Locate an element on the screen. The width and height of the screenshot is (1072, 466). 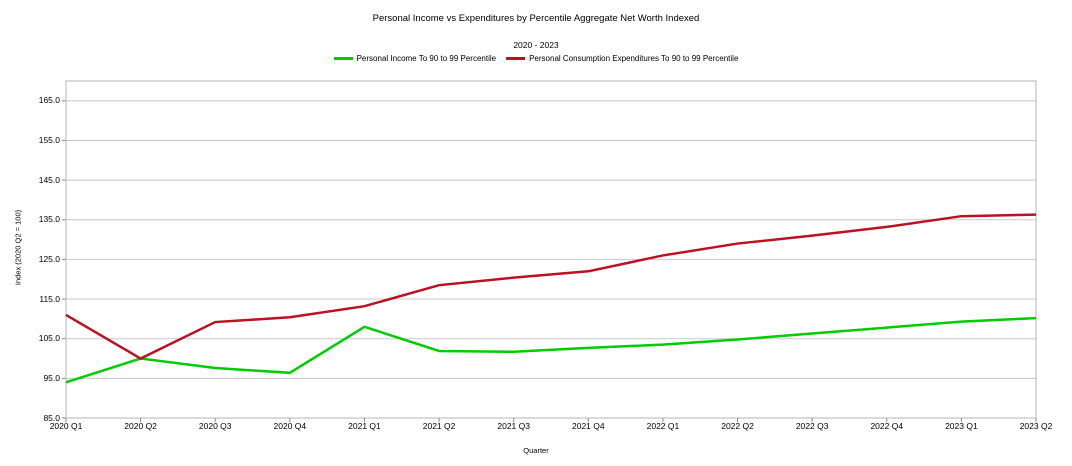
x-tick-label: 2020 Q1 is located at coordinates (66, 426).